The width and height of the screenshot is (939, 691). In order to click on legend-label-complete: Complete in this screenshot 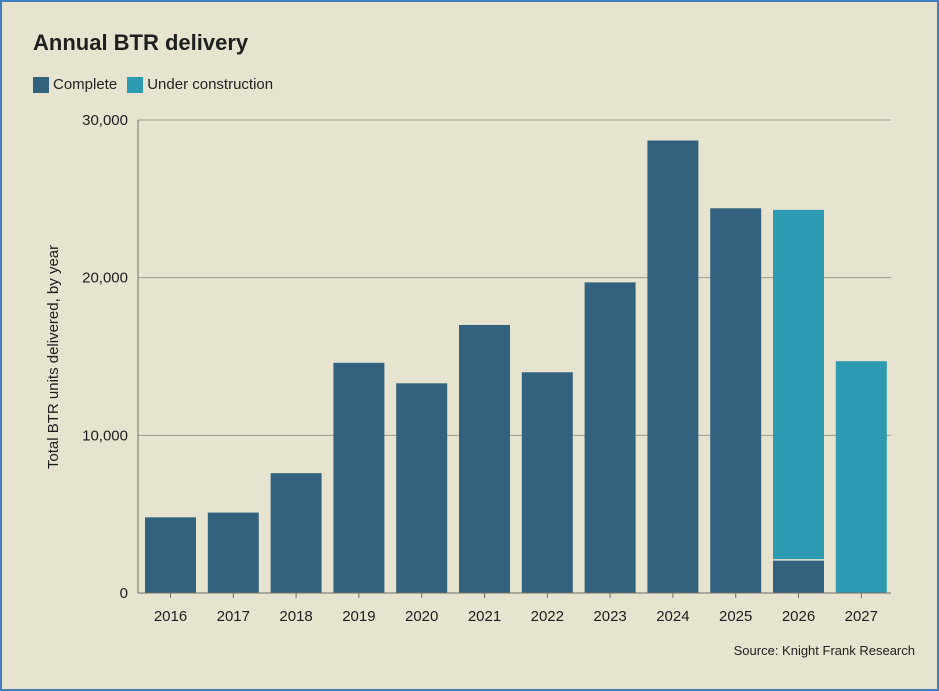, I will do `click(85, 84)`.